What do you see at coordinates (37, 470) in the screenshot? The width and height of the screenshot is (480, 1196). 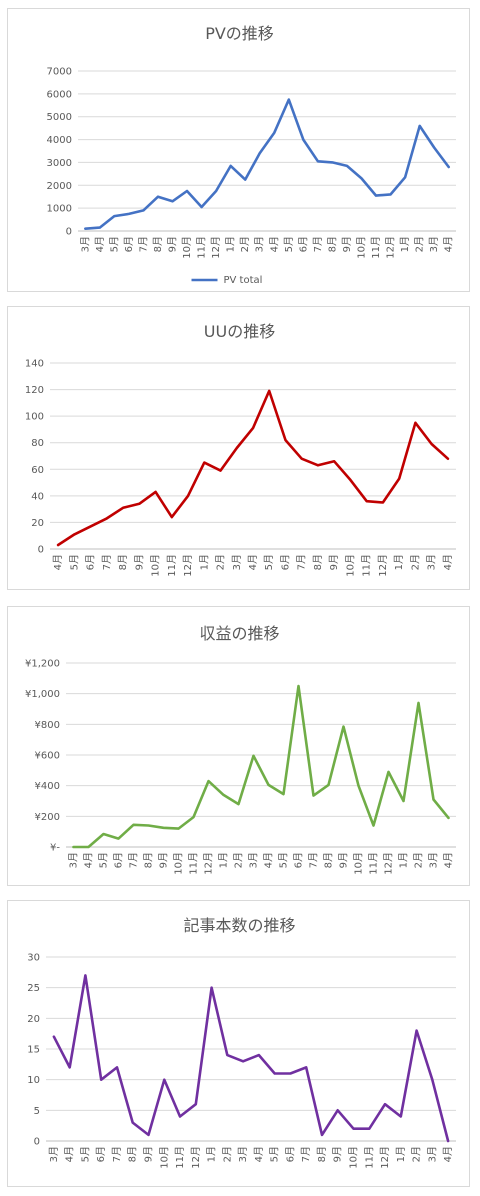 I see `y-tick-label: 60` at bounding box center [37, 470].